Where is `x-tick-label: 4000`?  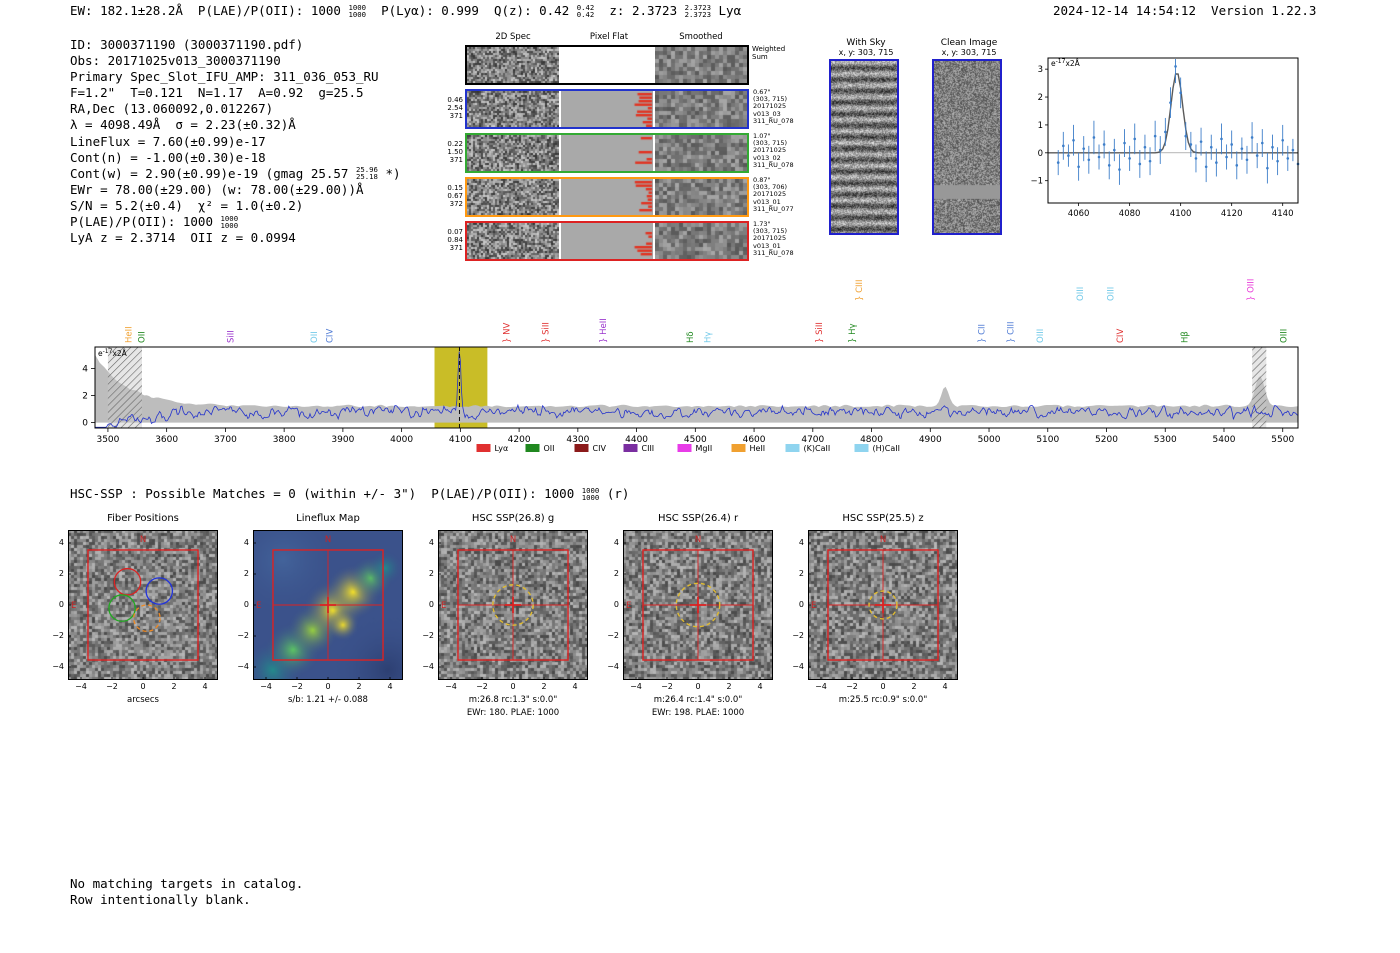 x-tick-label: 4000 is located at coordinates (401, 440).